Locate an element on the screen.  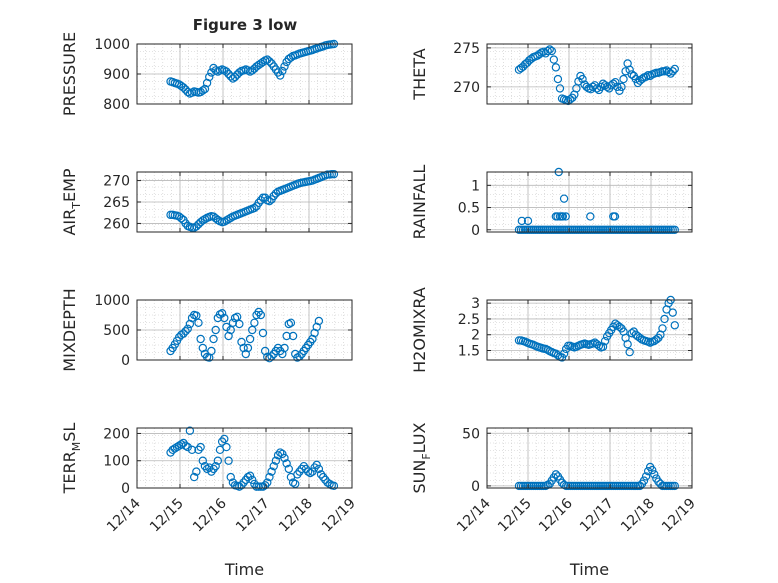
y-axis-label: SUNFLUX is located at coordinates (421, 457).